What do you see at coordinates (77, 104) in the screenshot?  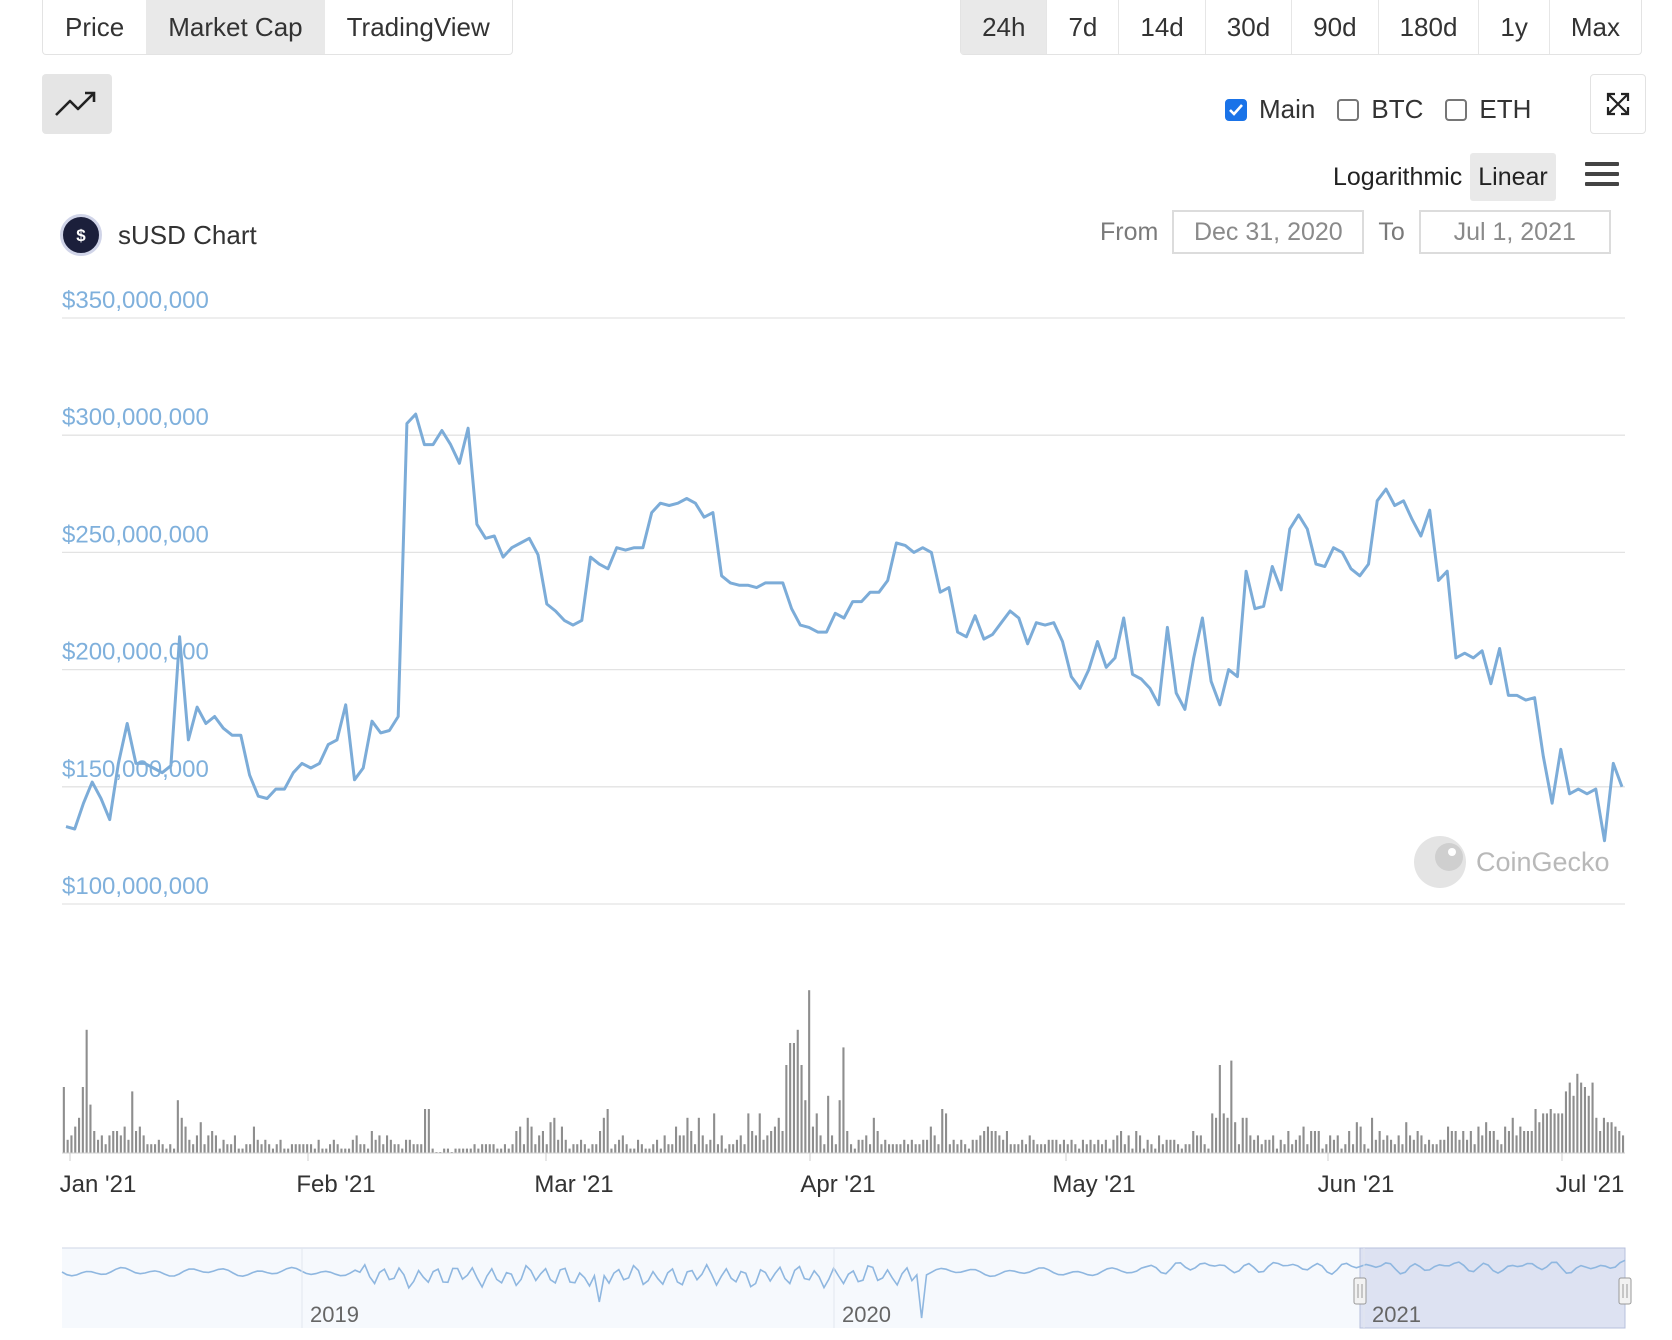 I see `line-chart-toggle-button` at bounding box center [77, 104].